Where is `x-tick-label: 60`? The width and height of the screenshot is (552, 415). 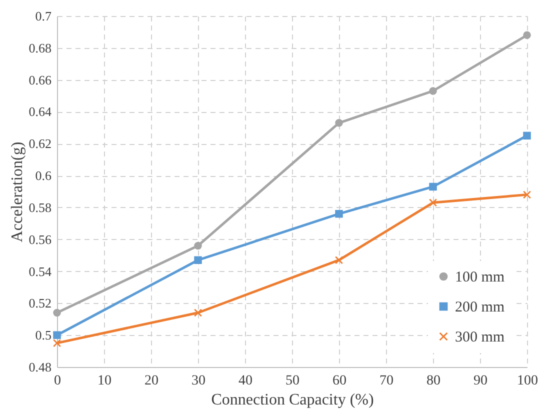 x-tick-label: 60 is located at coordinates (339, 381).